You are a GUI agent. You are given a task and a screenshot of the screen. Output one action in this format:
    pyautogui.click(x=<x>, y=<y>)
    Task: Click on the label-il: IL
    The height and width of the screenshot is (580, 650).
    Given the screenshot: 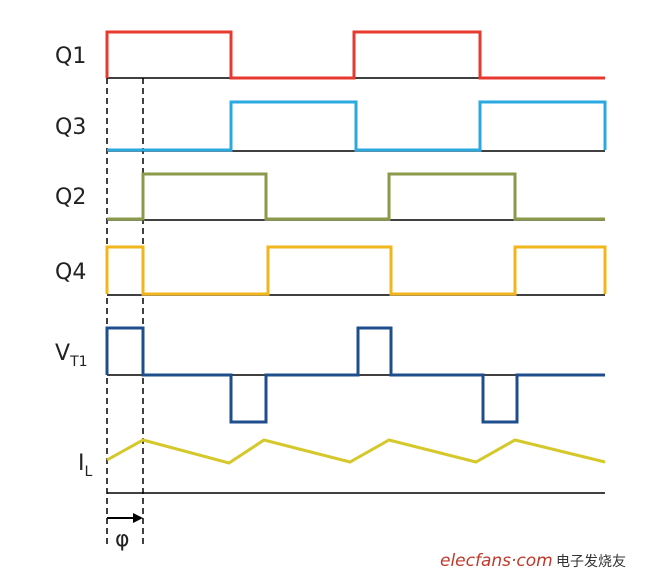 What is the action you would take?
    pyautogui.click(x=85, y=465)
    